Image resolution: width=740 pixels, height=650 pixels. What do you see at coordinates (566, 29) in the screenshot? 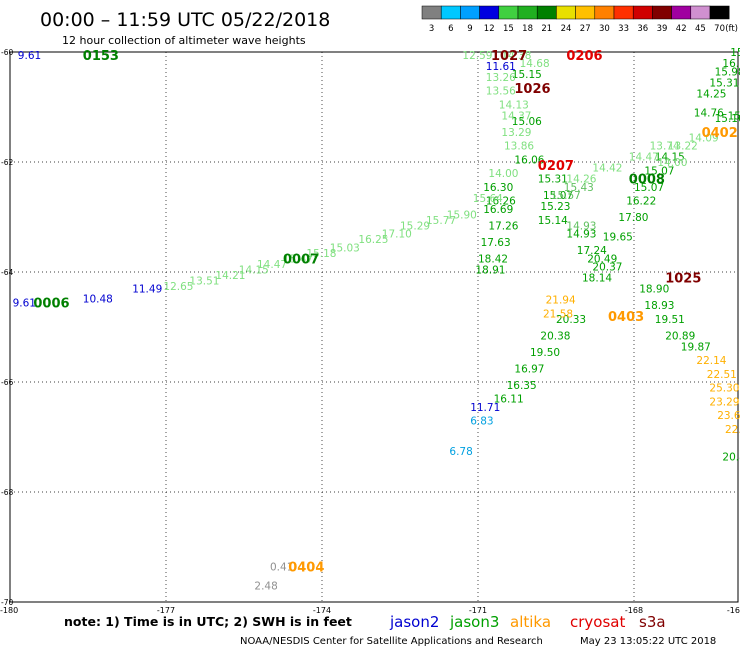
I see `colorbar-label: 24` at bounding box center [566, 29].